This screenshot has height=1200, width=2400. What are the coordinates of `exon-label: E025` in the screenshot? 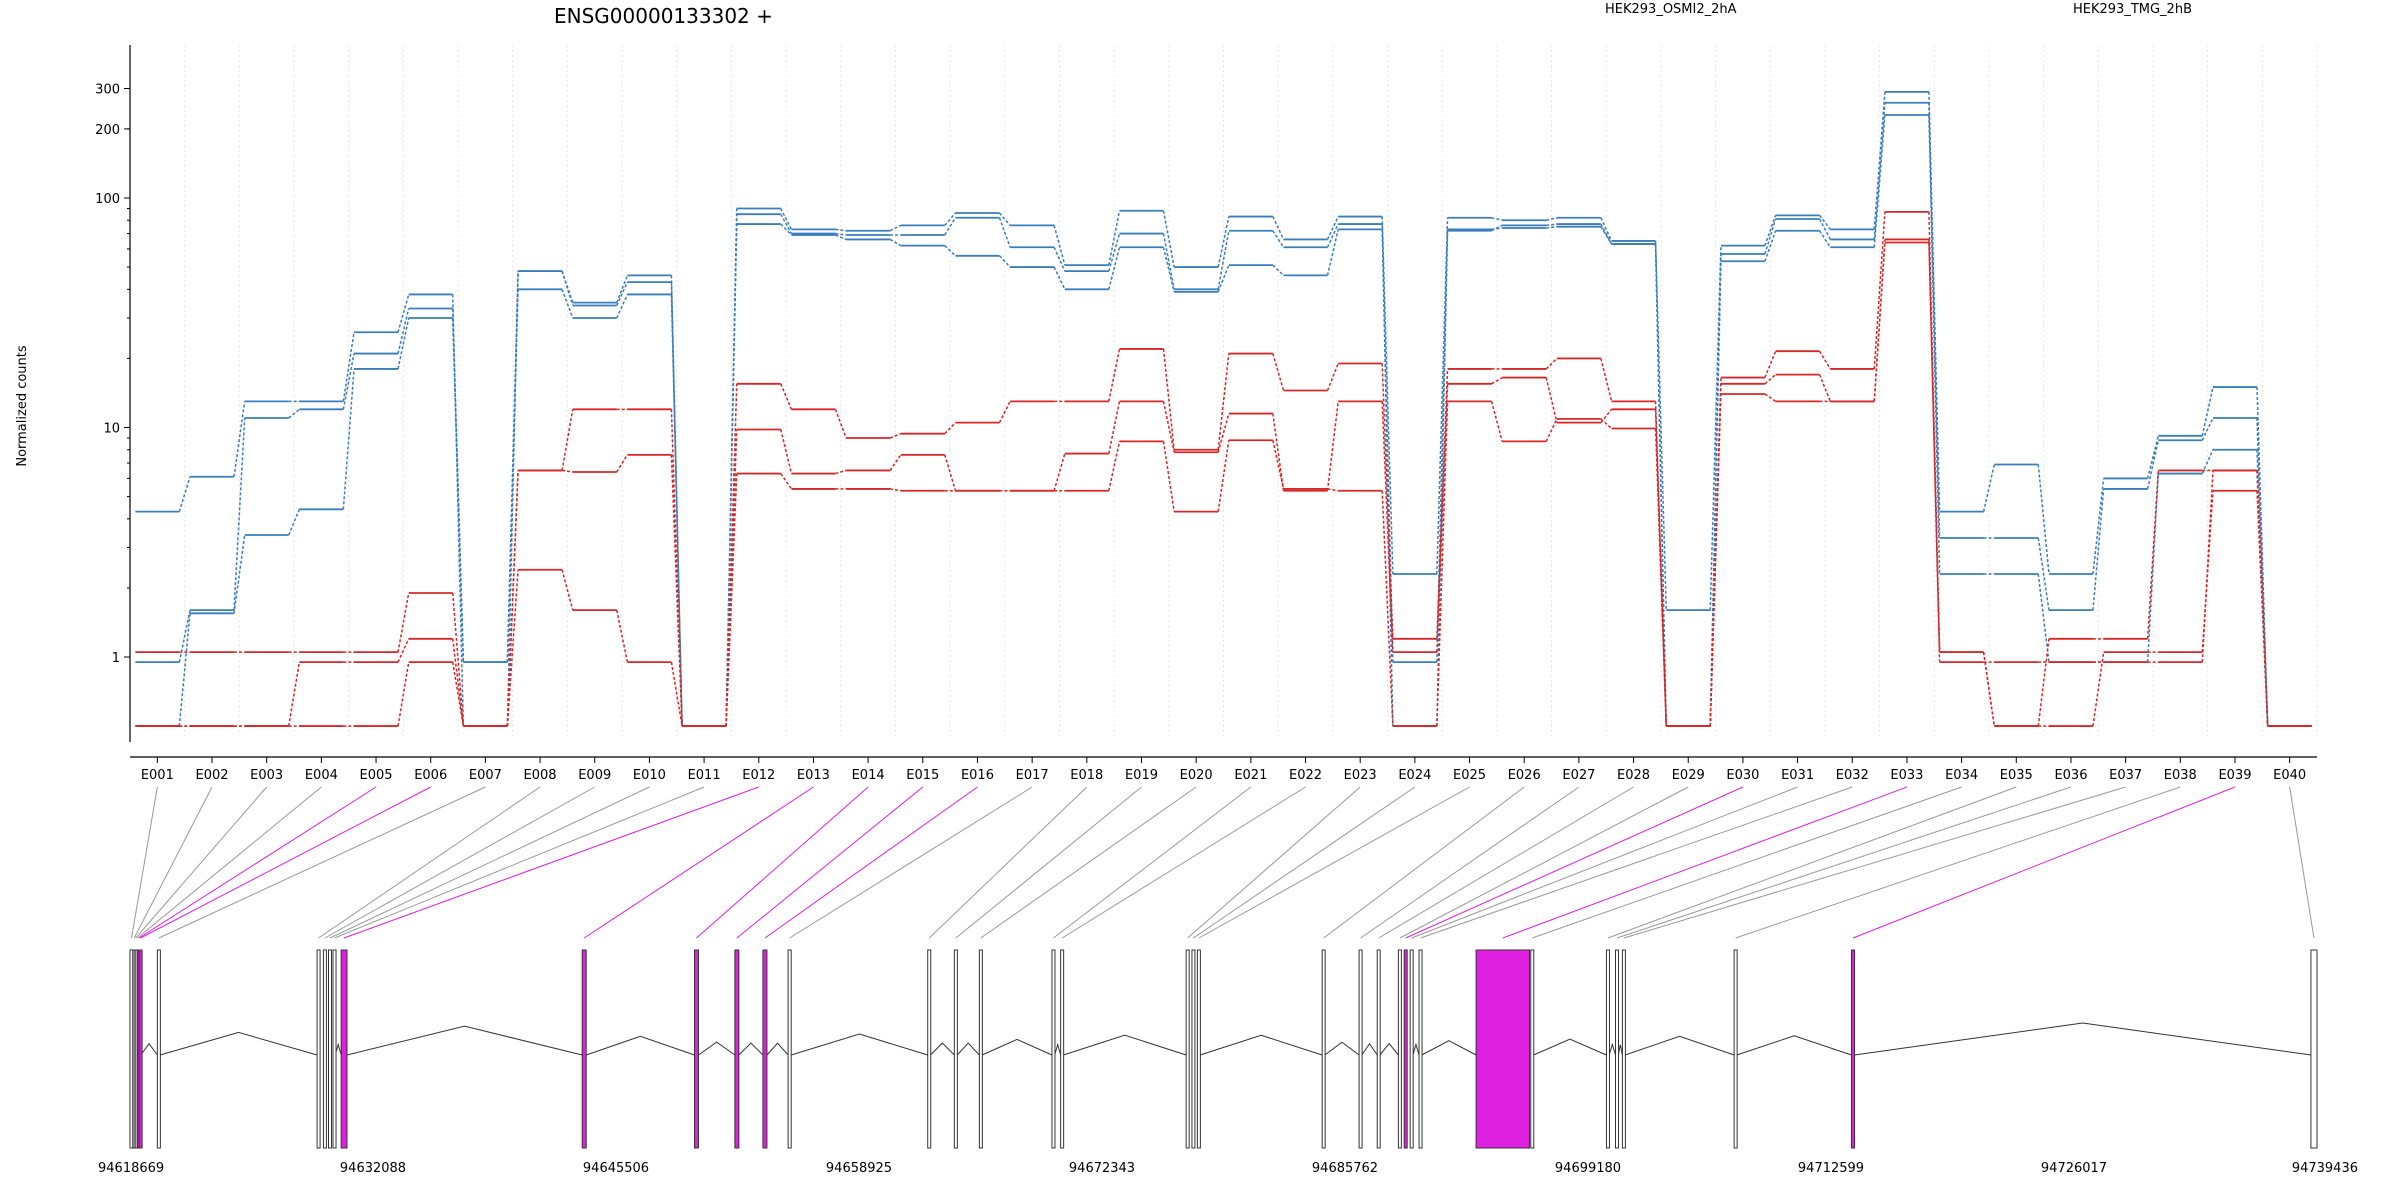 It's located at (1469, 775).